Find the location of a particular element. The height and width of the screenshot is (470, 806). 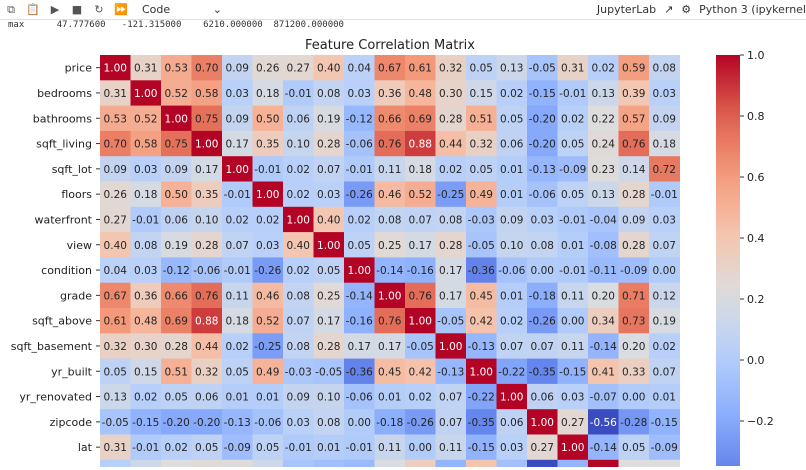

external-link-icon: ↗ is located at coordinates (669, 9).